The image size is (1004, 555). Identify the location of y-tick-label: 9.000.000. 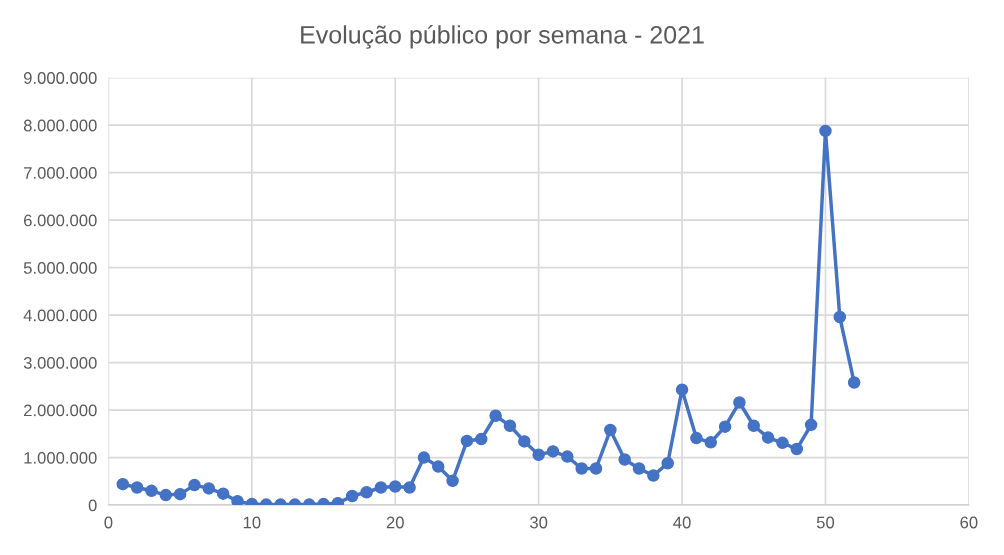
(60, 78).